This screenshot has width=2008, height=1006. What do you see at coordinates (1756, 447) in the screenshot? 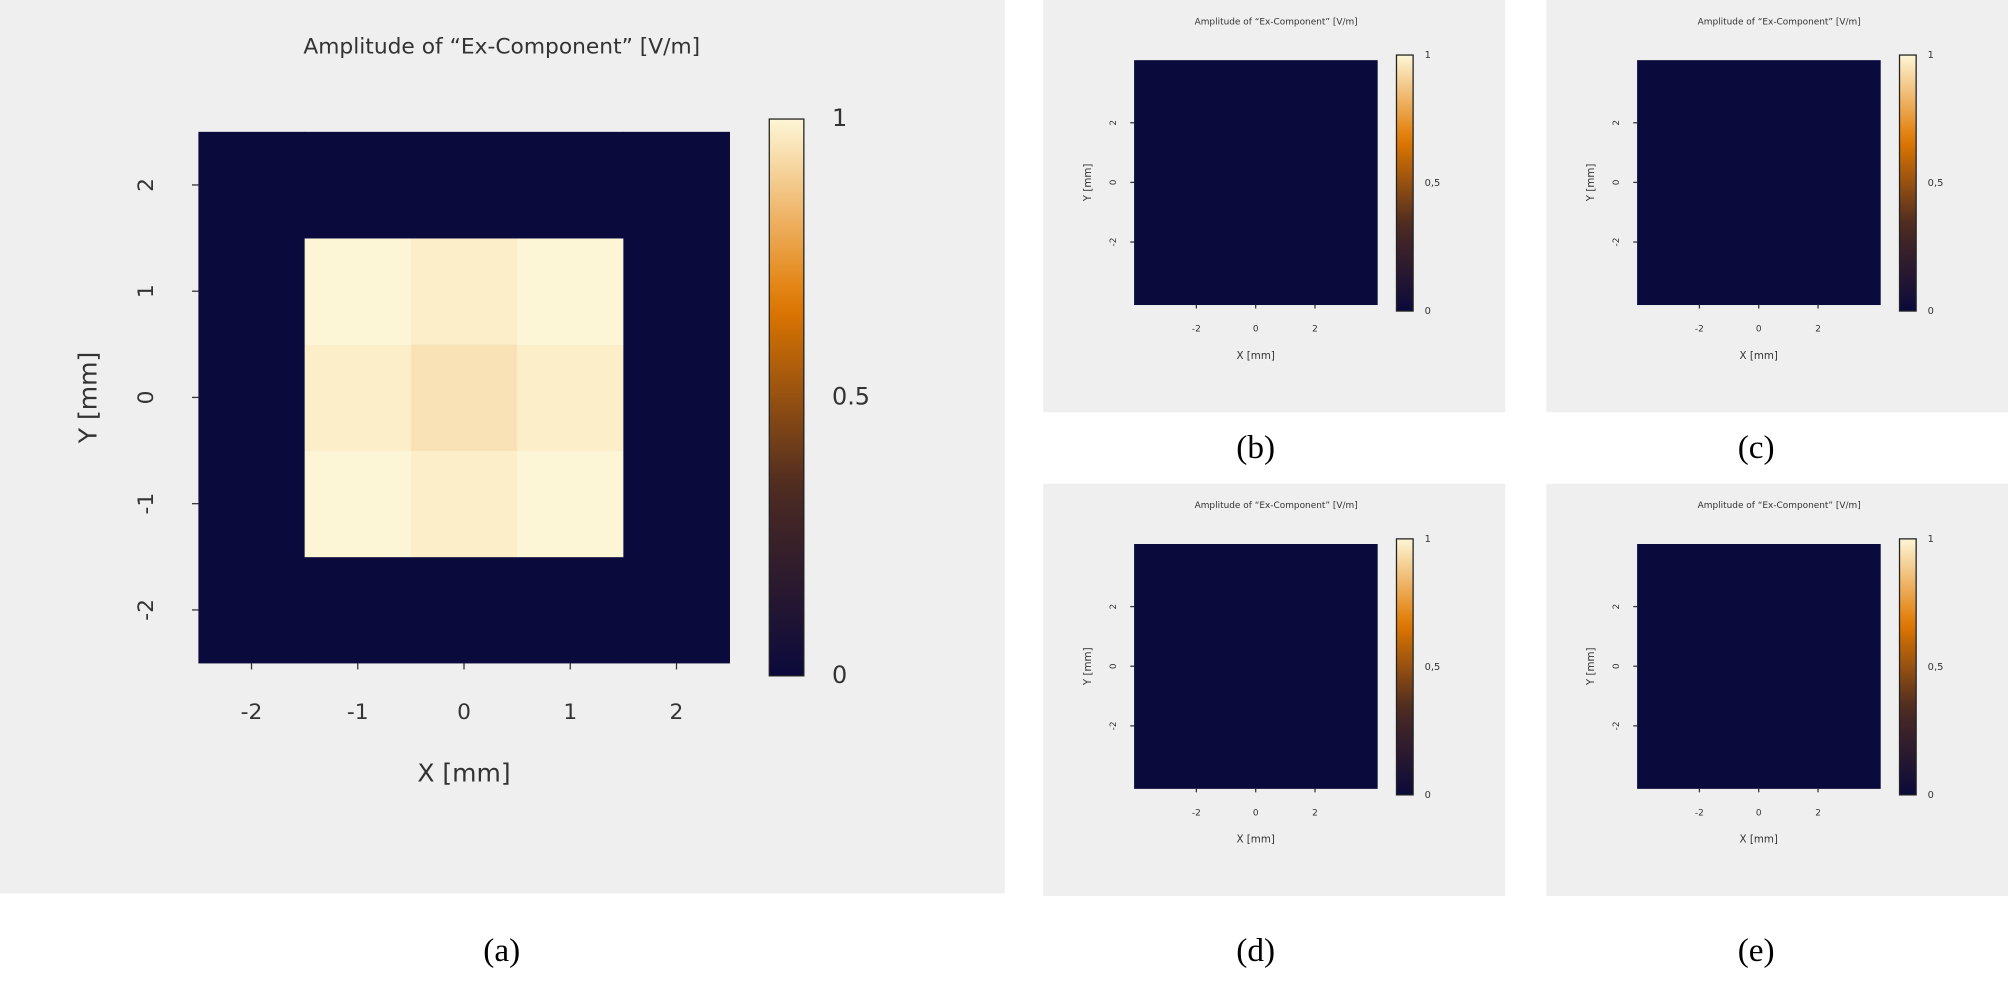
I see `panel-label: (c)` at bounding box center [1756, 447].